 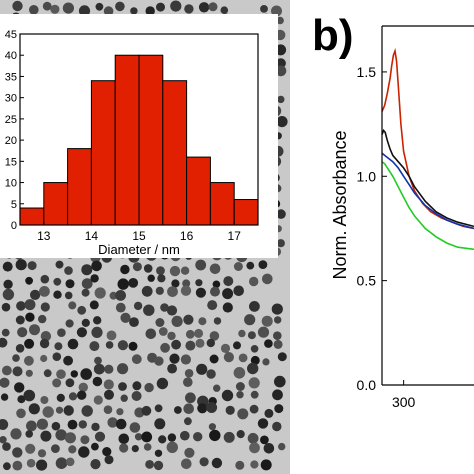 I want to click on y-tick-label: 0.5, so click(x=367, y=281).